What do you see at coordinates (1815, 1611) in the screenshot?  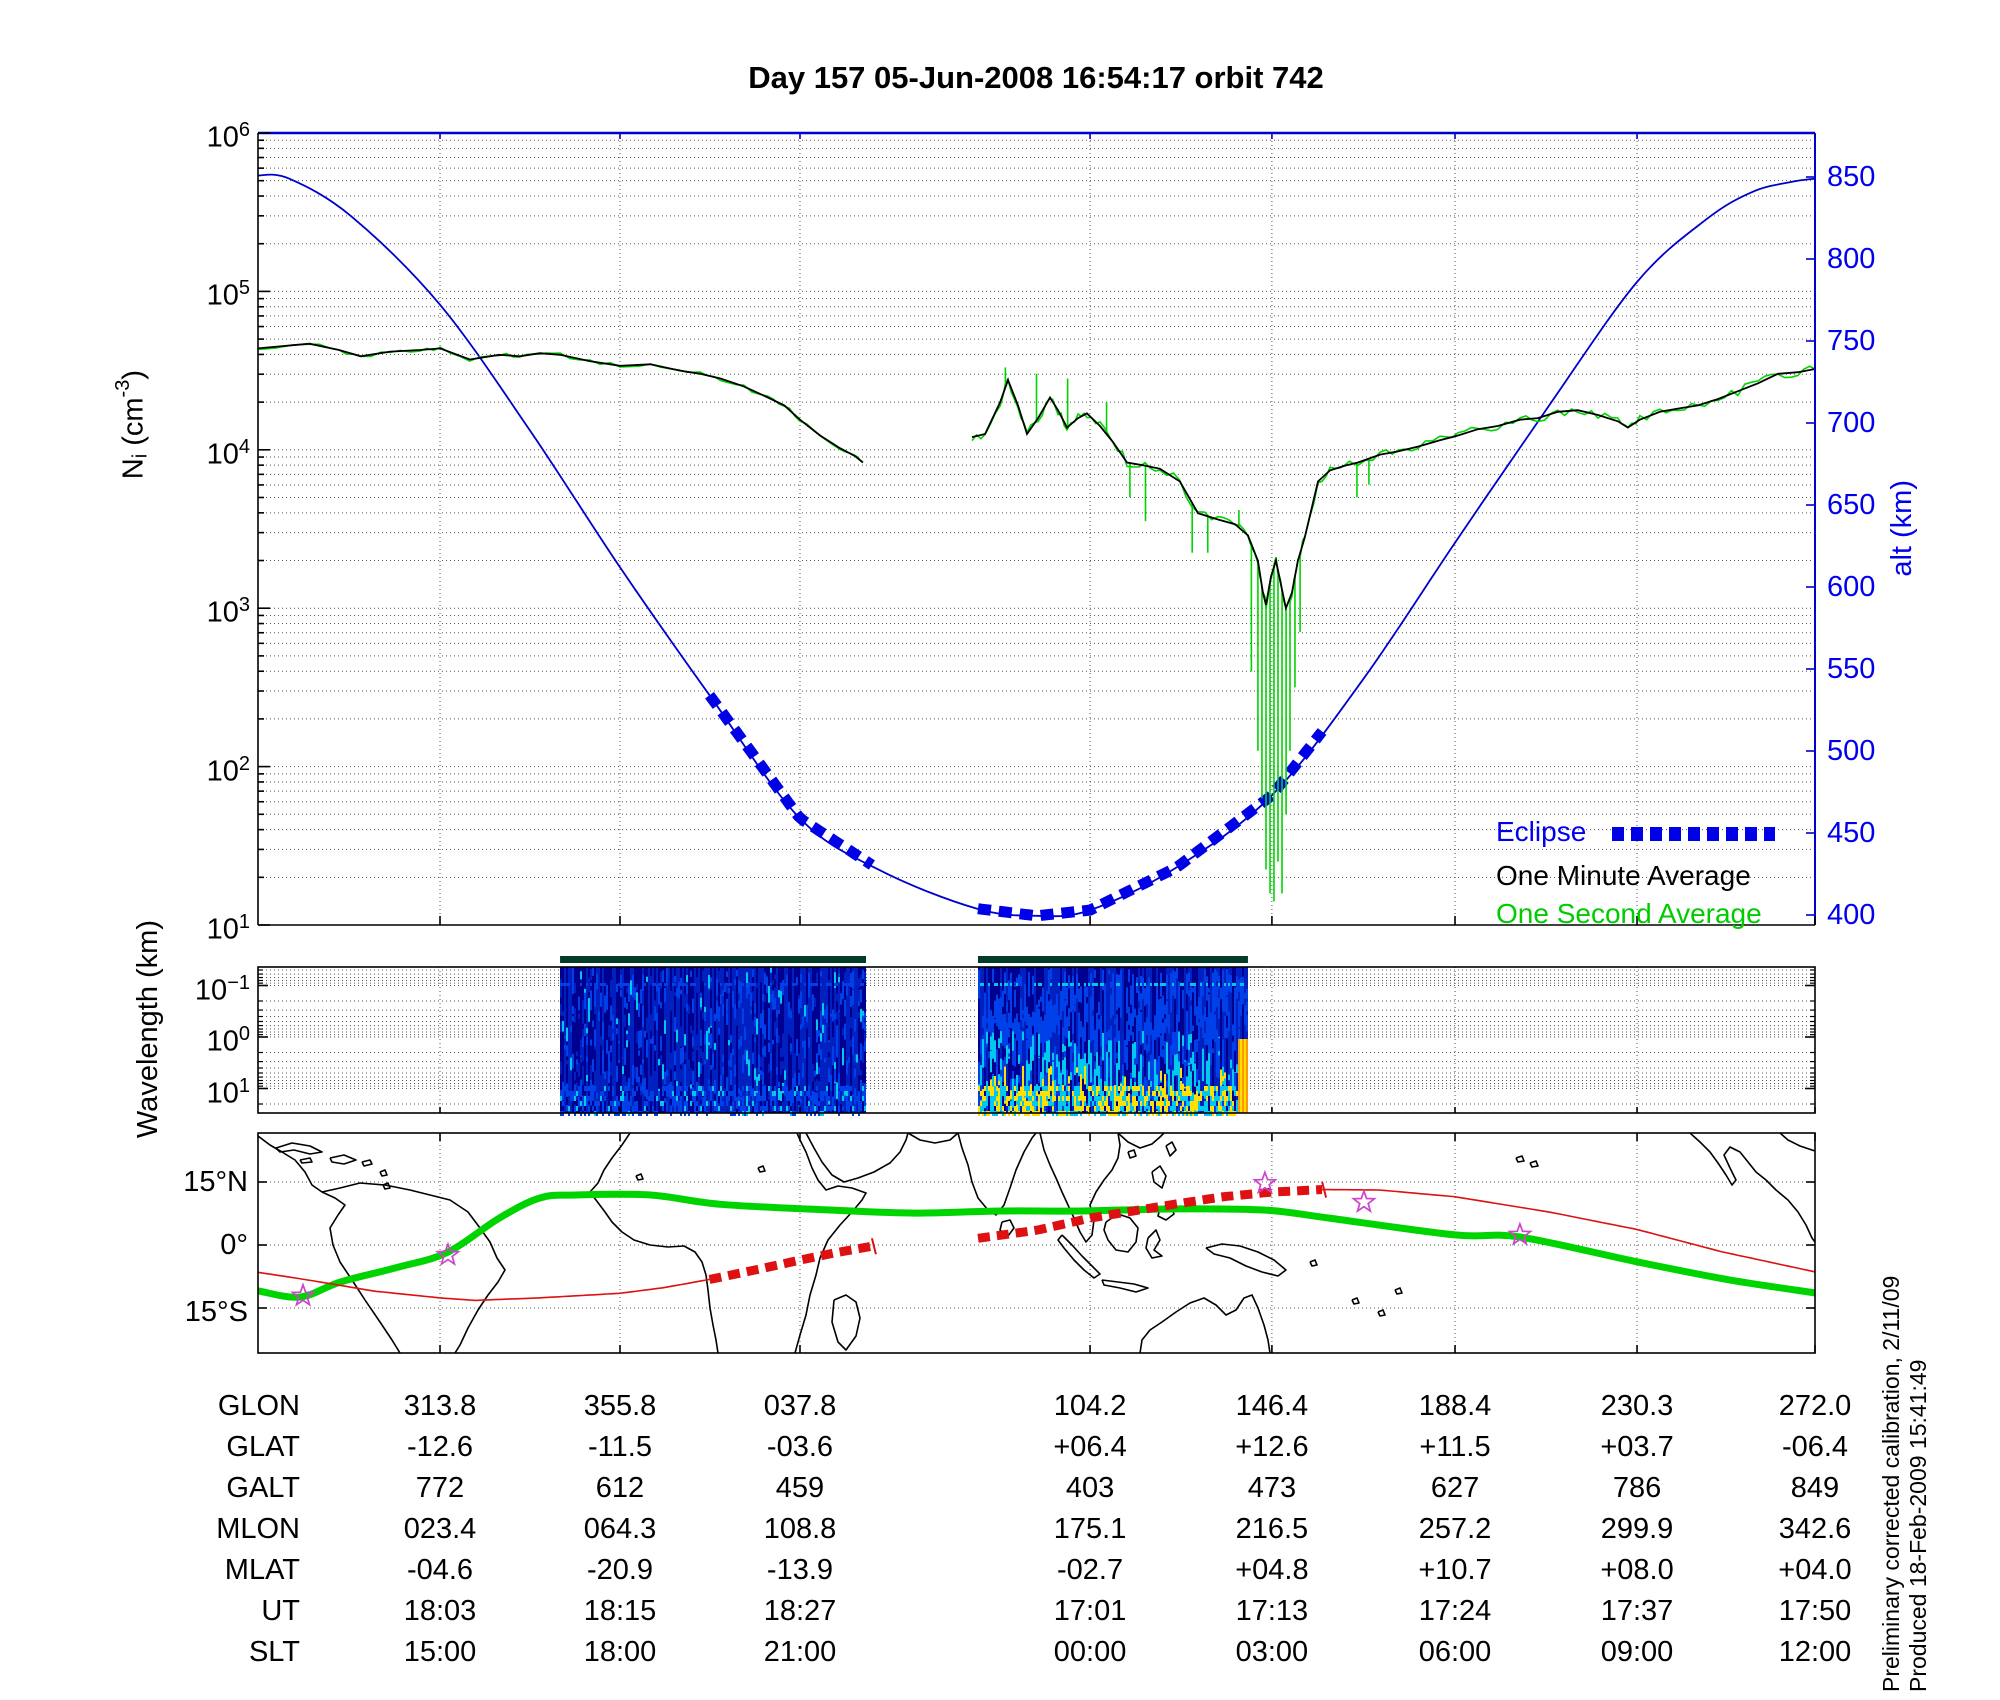 I see `table-cell-UT-7: 17:50` at bounding box center [1815, 1611].